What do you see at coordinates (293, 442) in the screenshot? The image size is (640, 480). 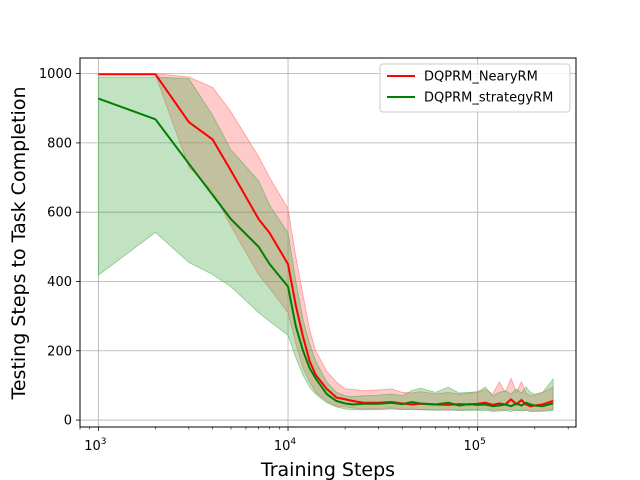 I see `x-tick-exponent: 4` at bounding box center [293, 442].